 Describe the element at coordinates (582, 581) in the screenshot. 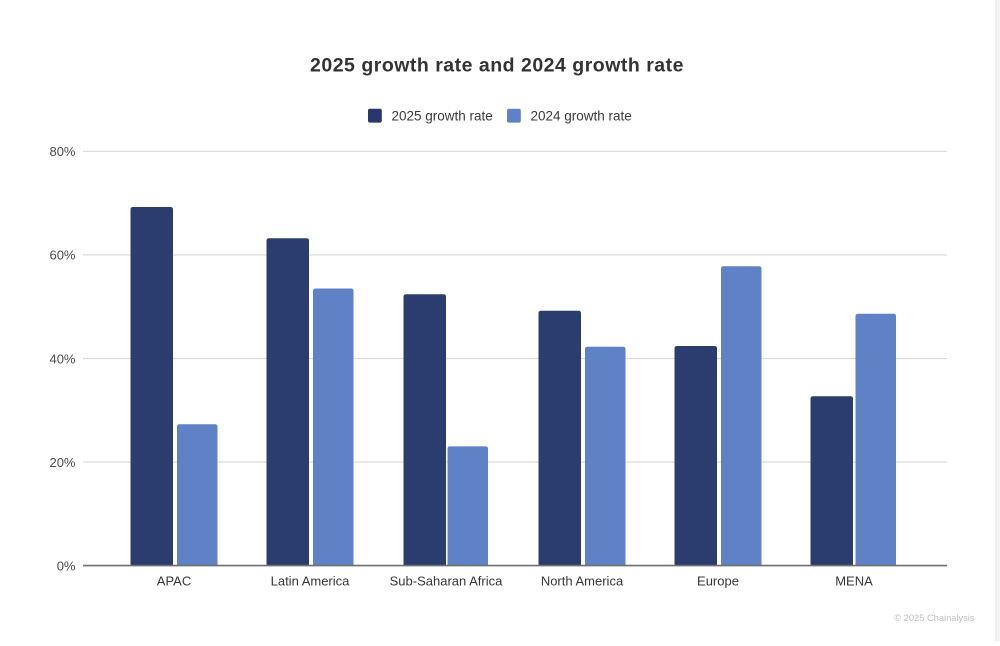

I see `svg-text: North America` at that location.